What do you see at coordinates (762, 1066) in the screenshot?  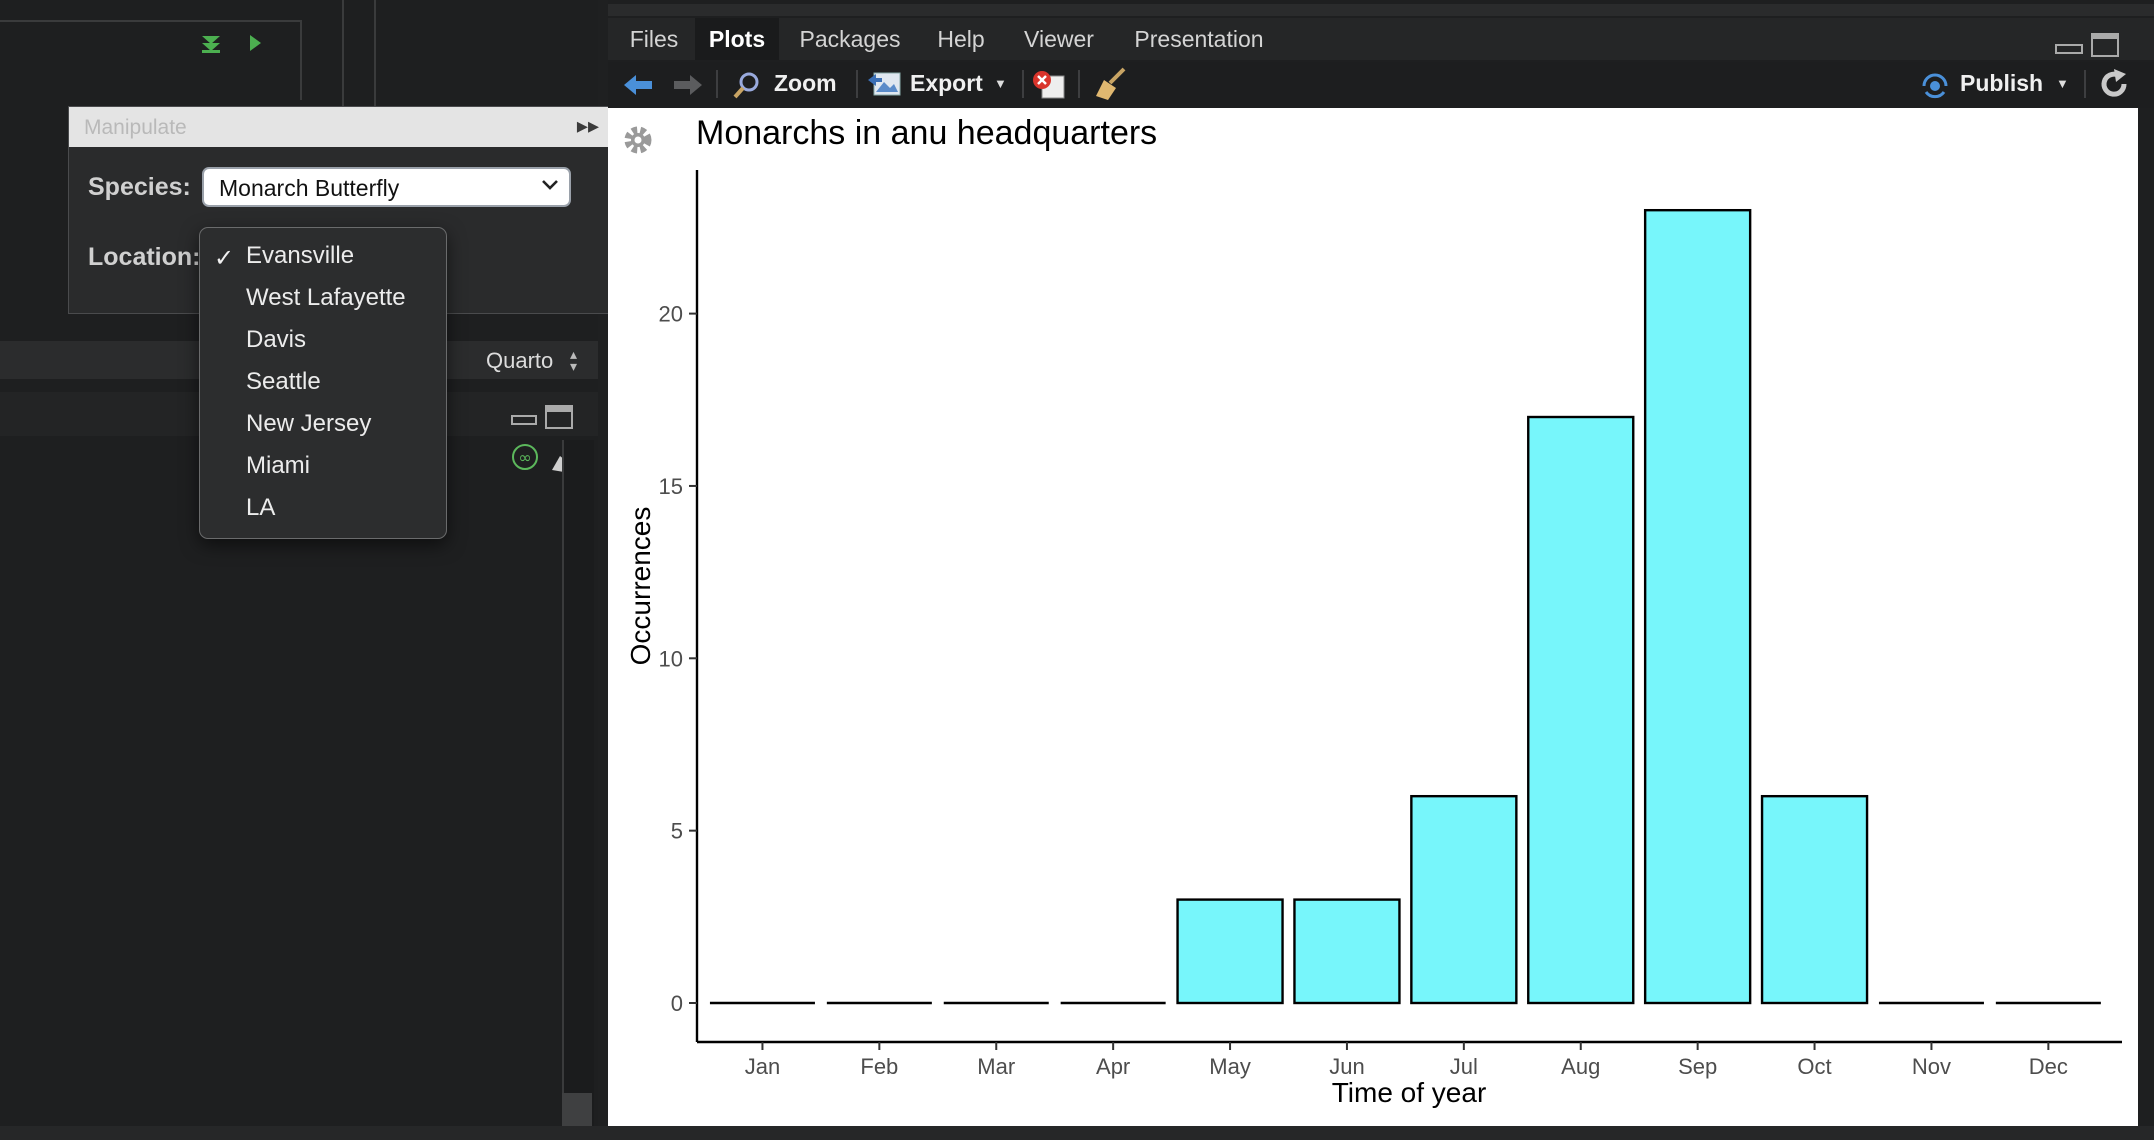 I see `x-tick-label: Jan` at bounding box center [762, 1066].